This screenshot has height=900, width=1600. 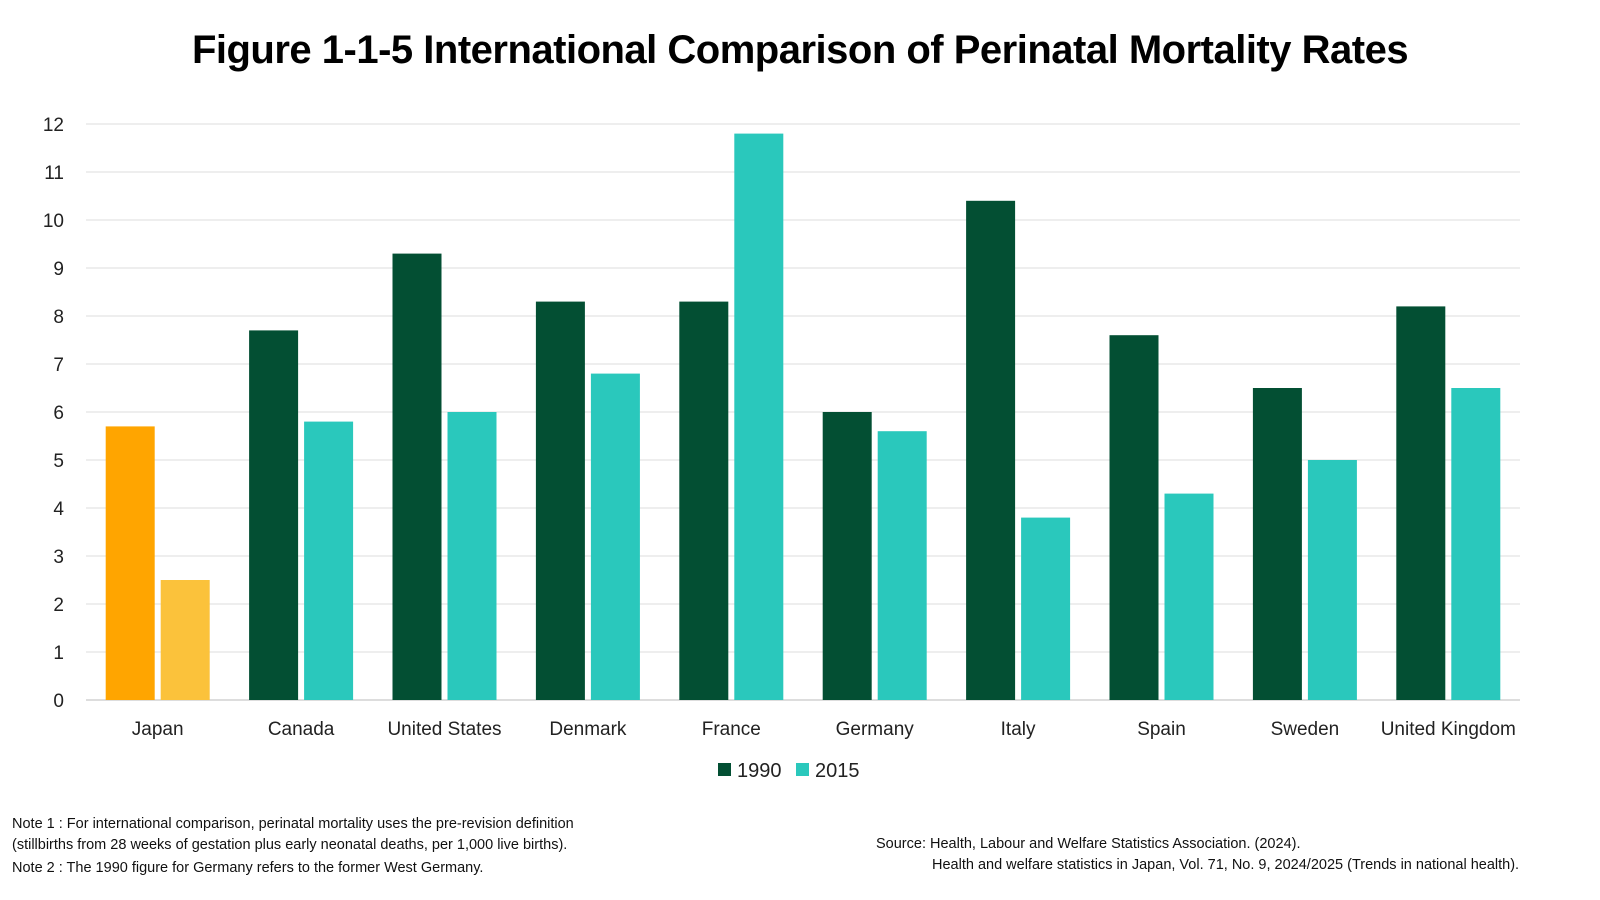 I want to click on bar-united-states-1990, so click(x=417, y=476).